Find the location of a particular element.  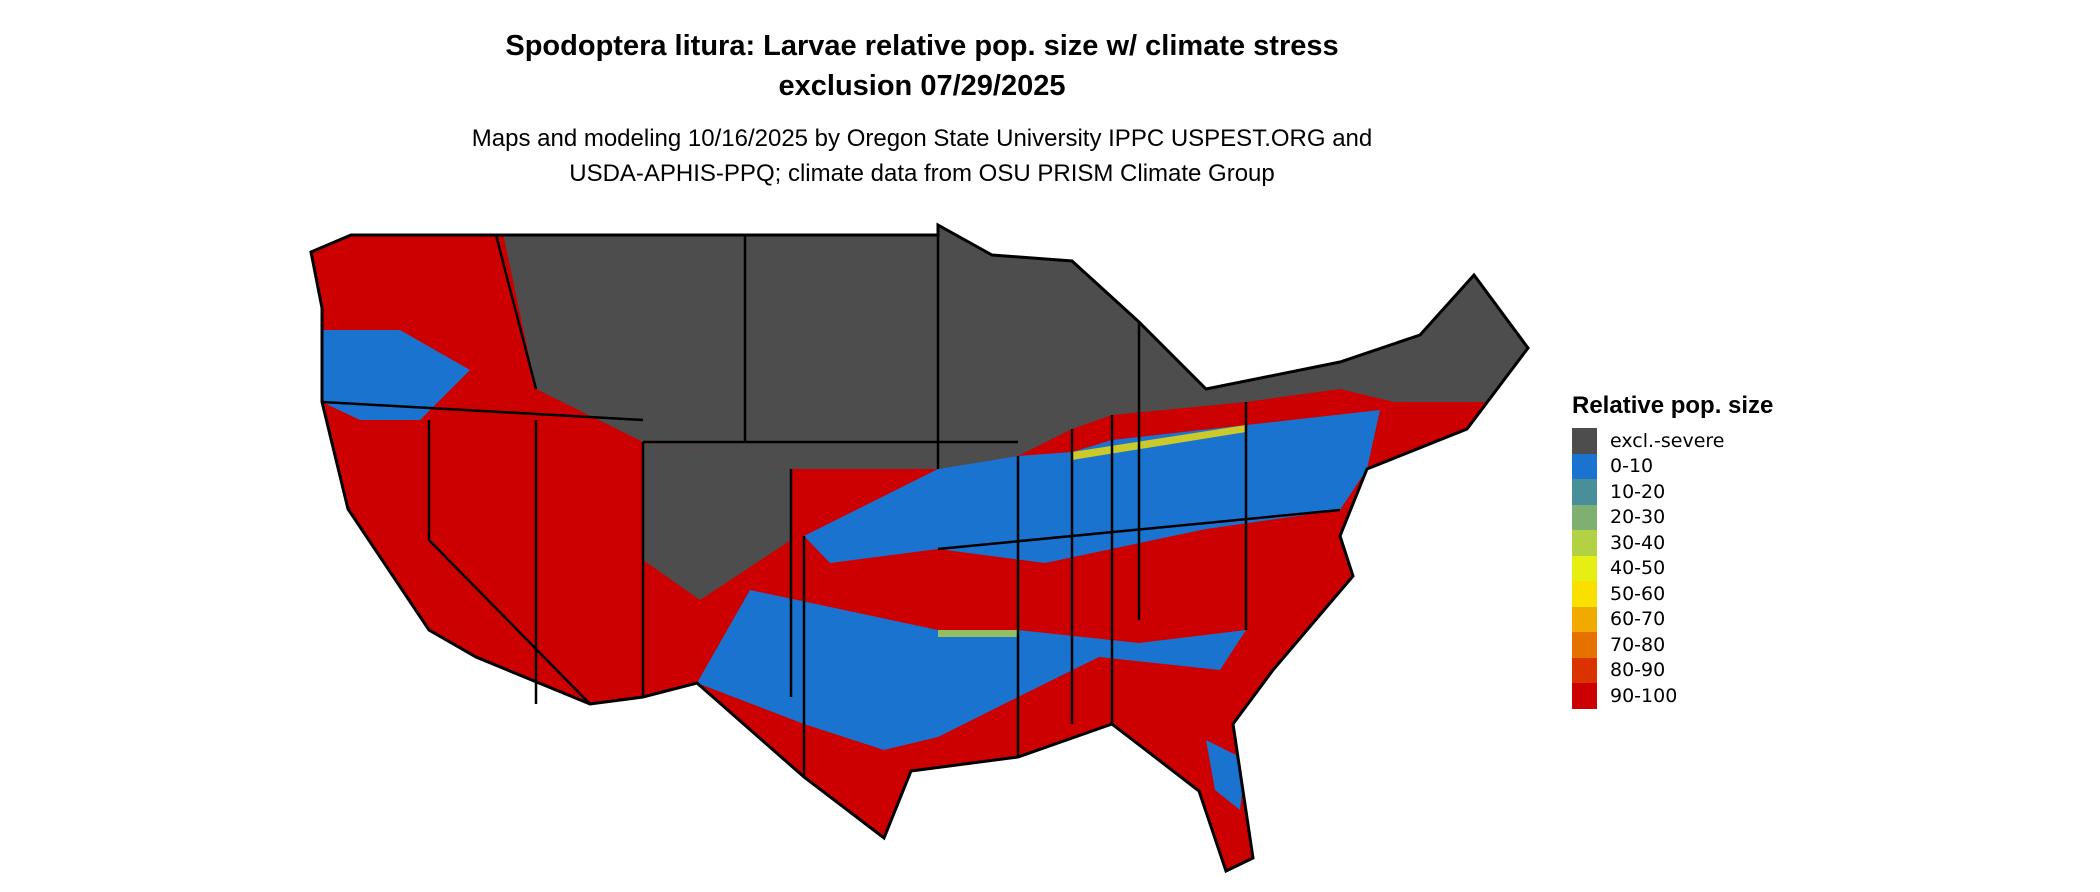

legend-item: 50-60 is located at coordinates (1672, 594).